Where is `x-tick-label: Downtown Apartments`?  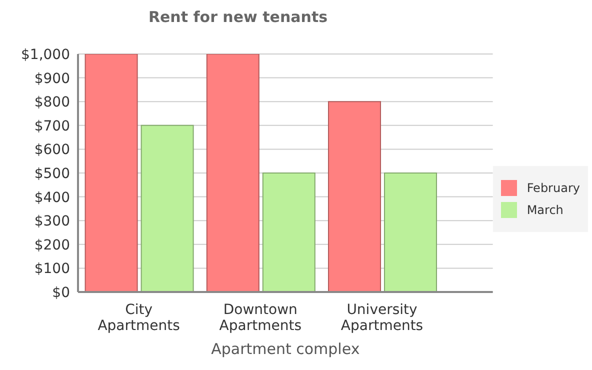
x-tick-label: Downtown Apartments is located at coordinates (260, 318).